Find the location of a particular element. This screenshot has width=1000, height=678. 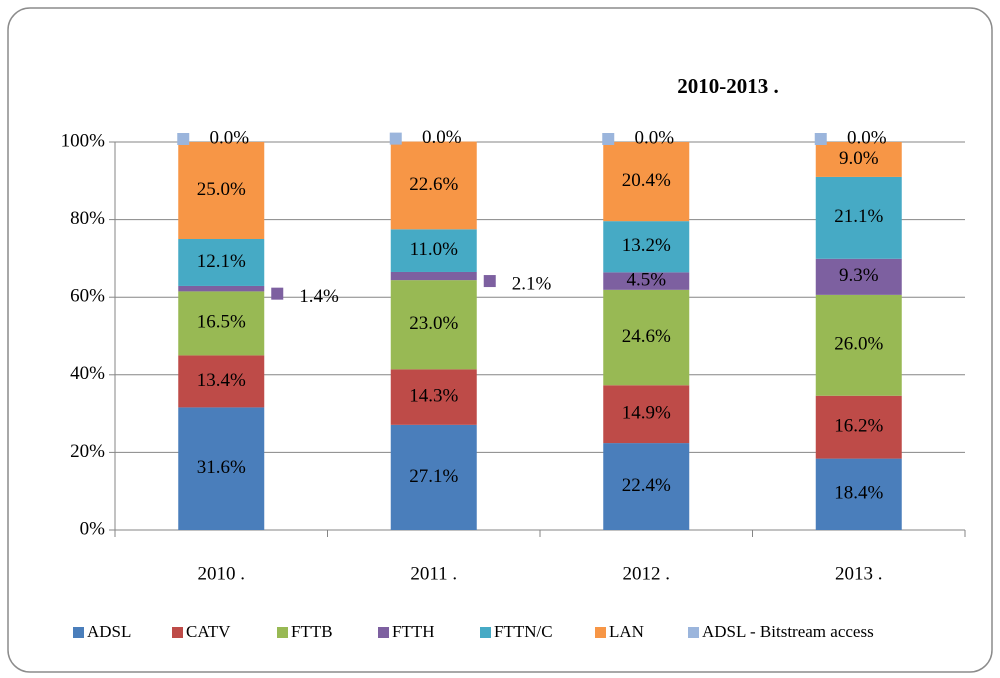

chart-title: 2010-2013 . is located at coordinates (728, 86).